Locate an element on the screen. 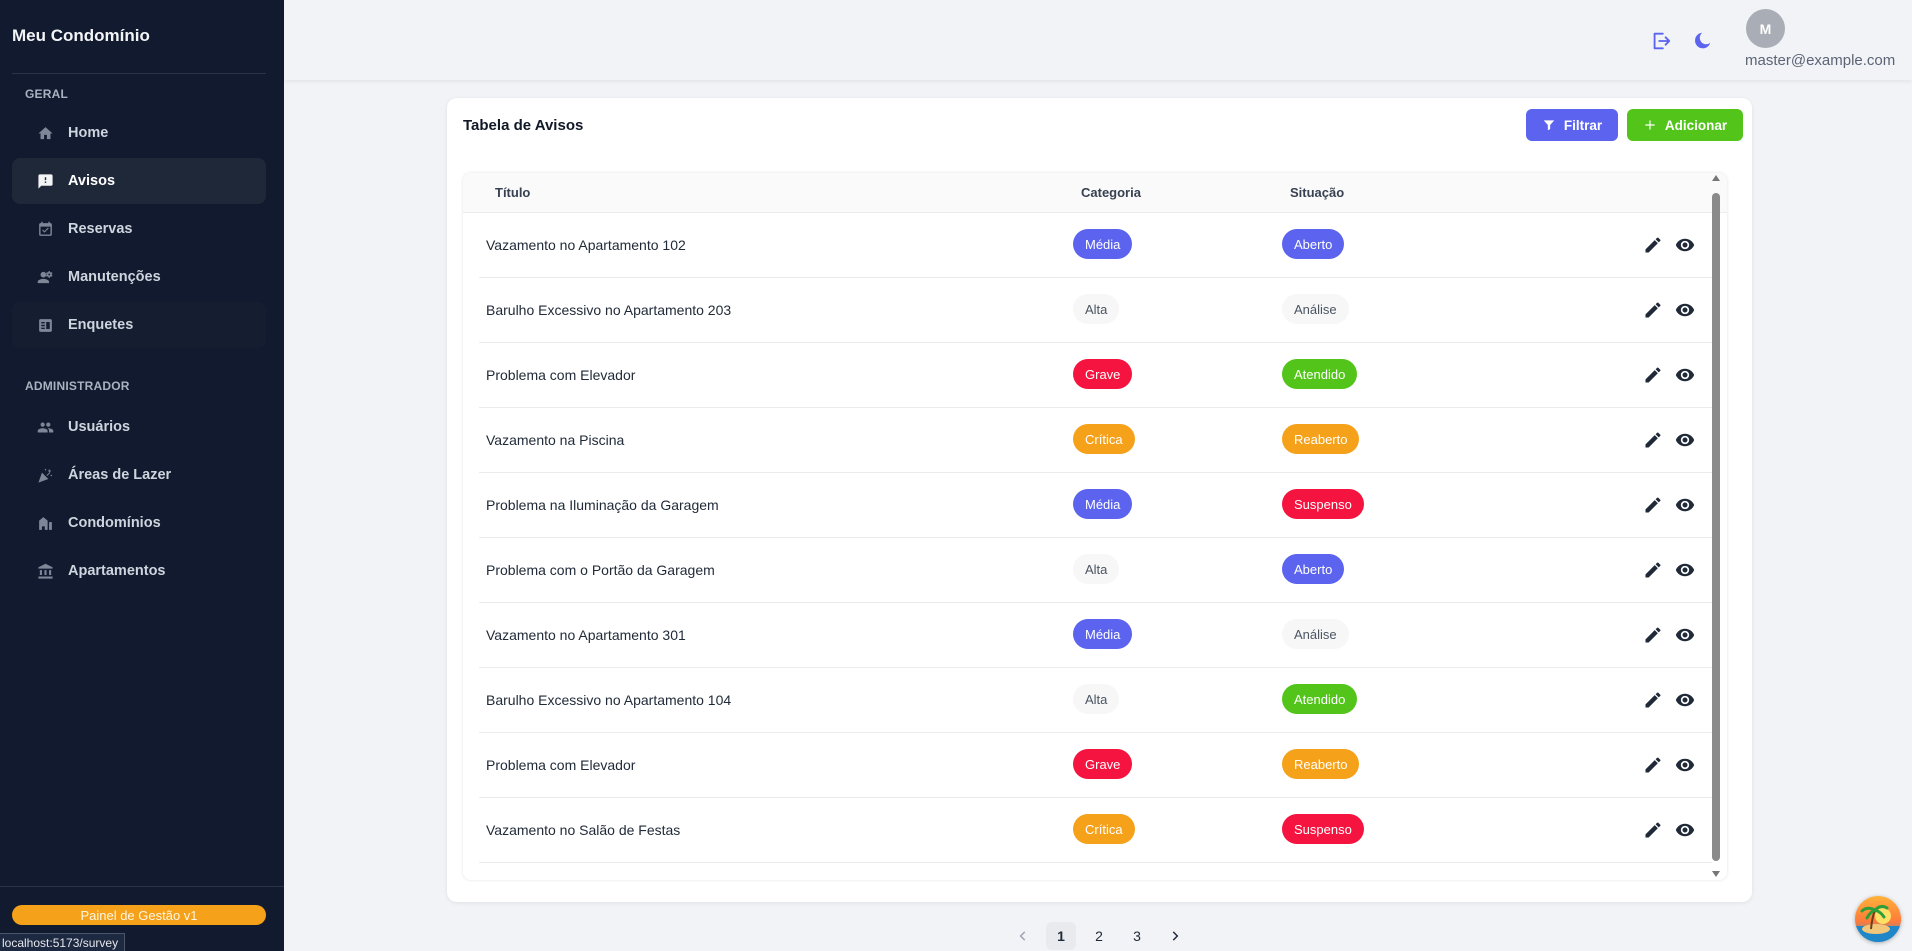  sidebar-item-enquetes: Enquetes is located at coordinates (139, 325).